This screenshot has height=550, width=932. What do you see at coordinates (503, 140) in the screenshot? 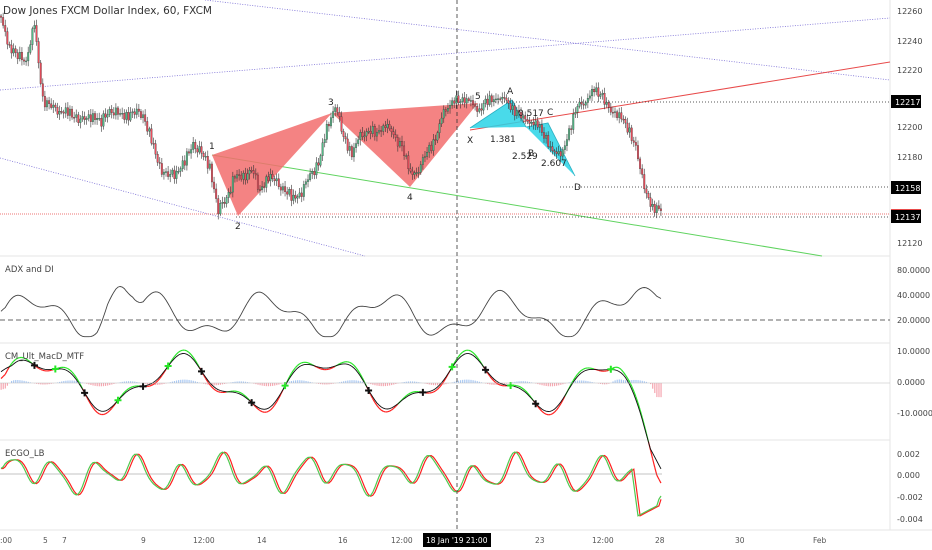
I see `ratio-label-2: 1.381` at bounding box center [503, 140].